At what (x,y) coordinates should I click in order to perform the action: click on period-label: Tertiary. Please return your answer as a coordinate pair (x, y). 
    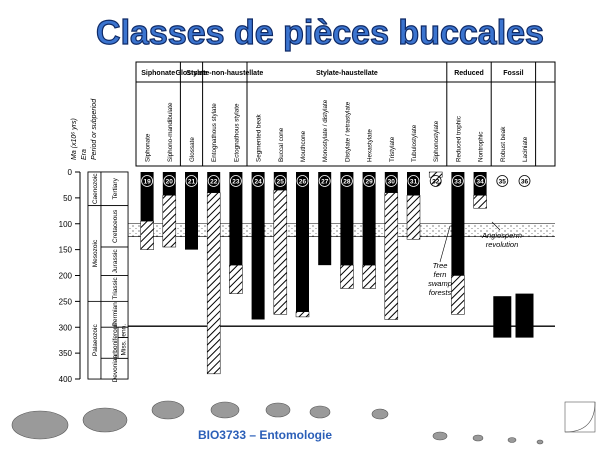
    Looking at the image, I should click on (115, 188).